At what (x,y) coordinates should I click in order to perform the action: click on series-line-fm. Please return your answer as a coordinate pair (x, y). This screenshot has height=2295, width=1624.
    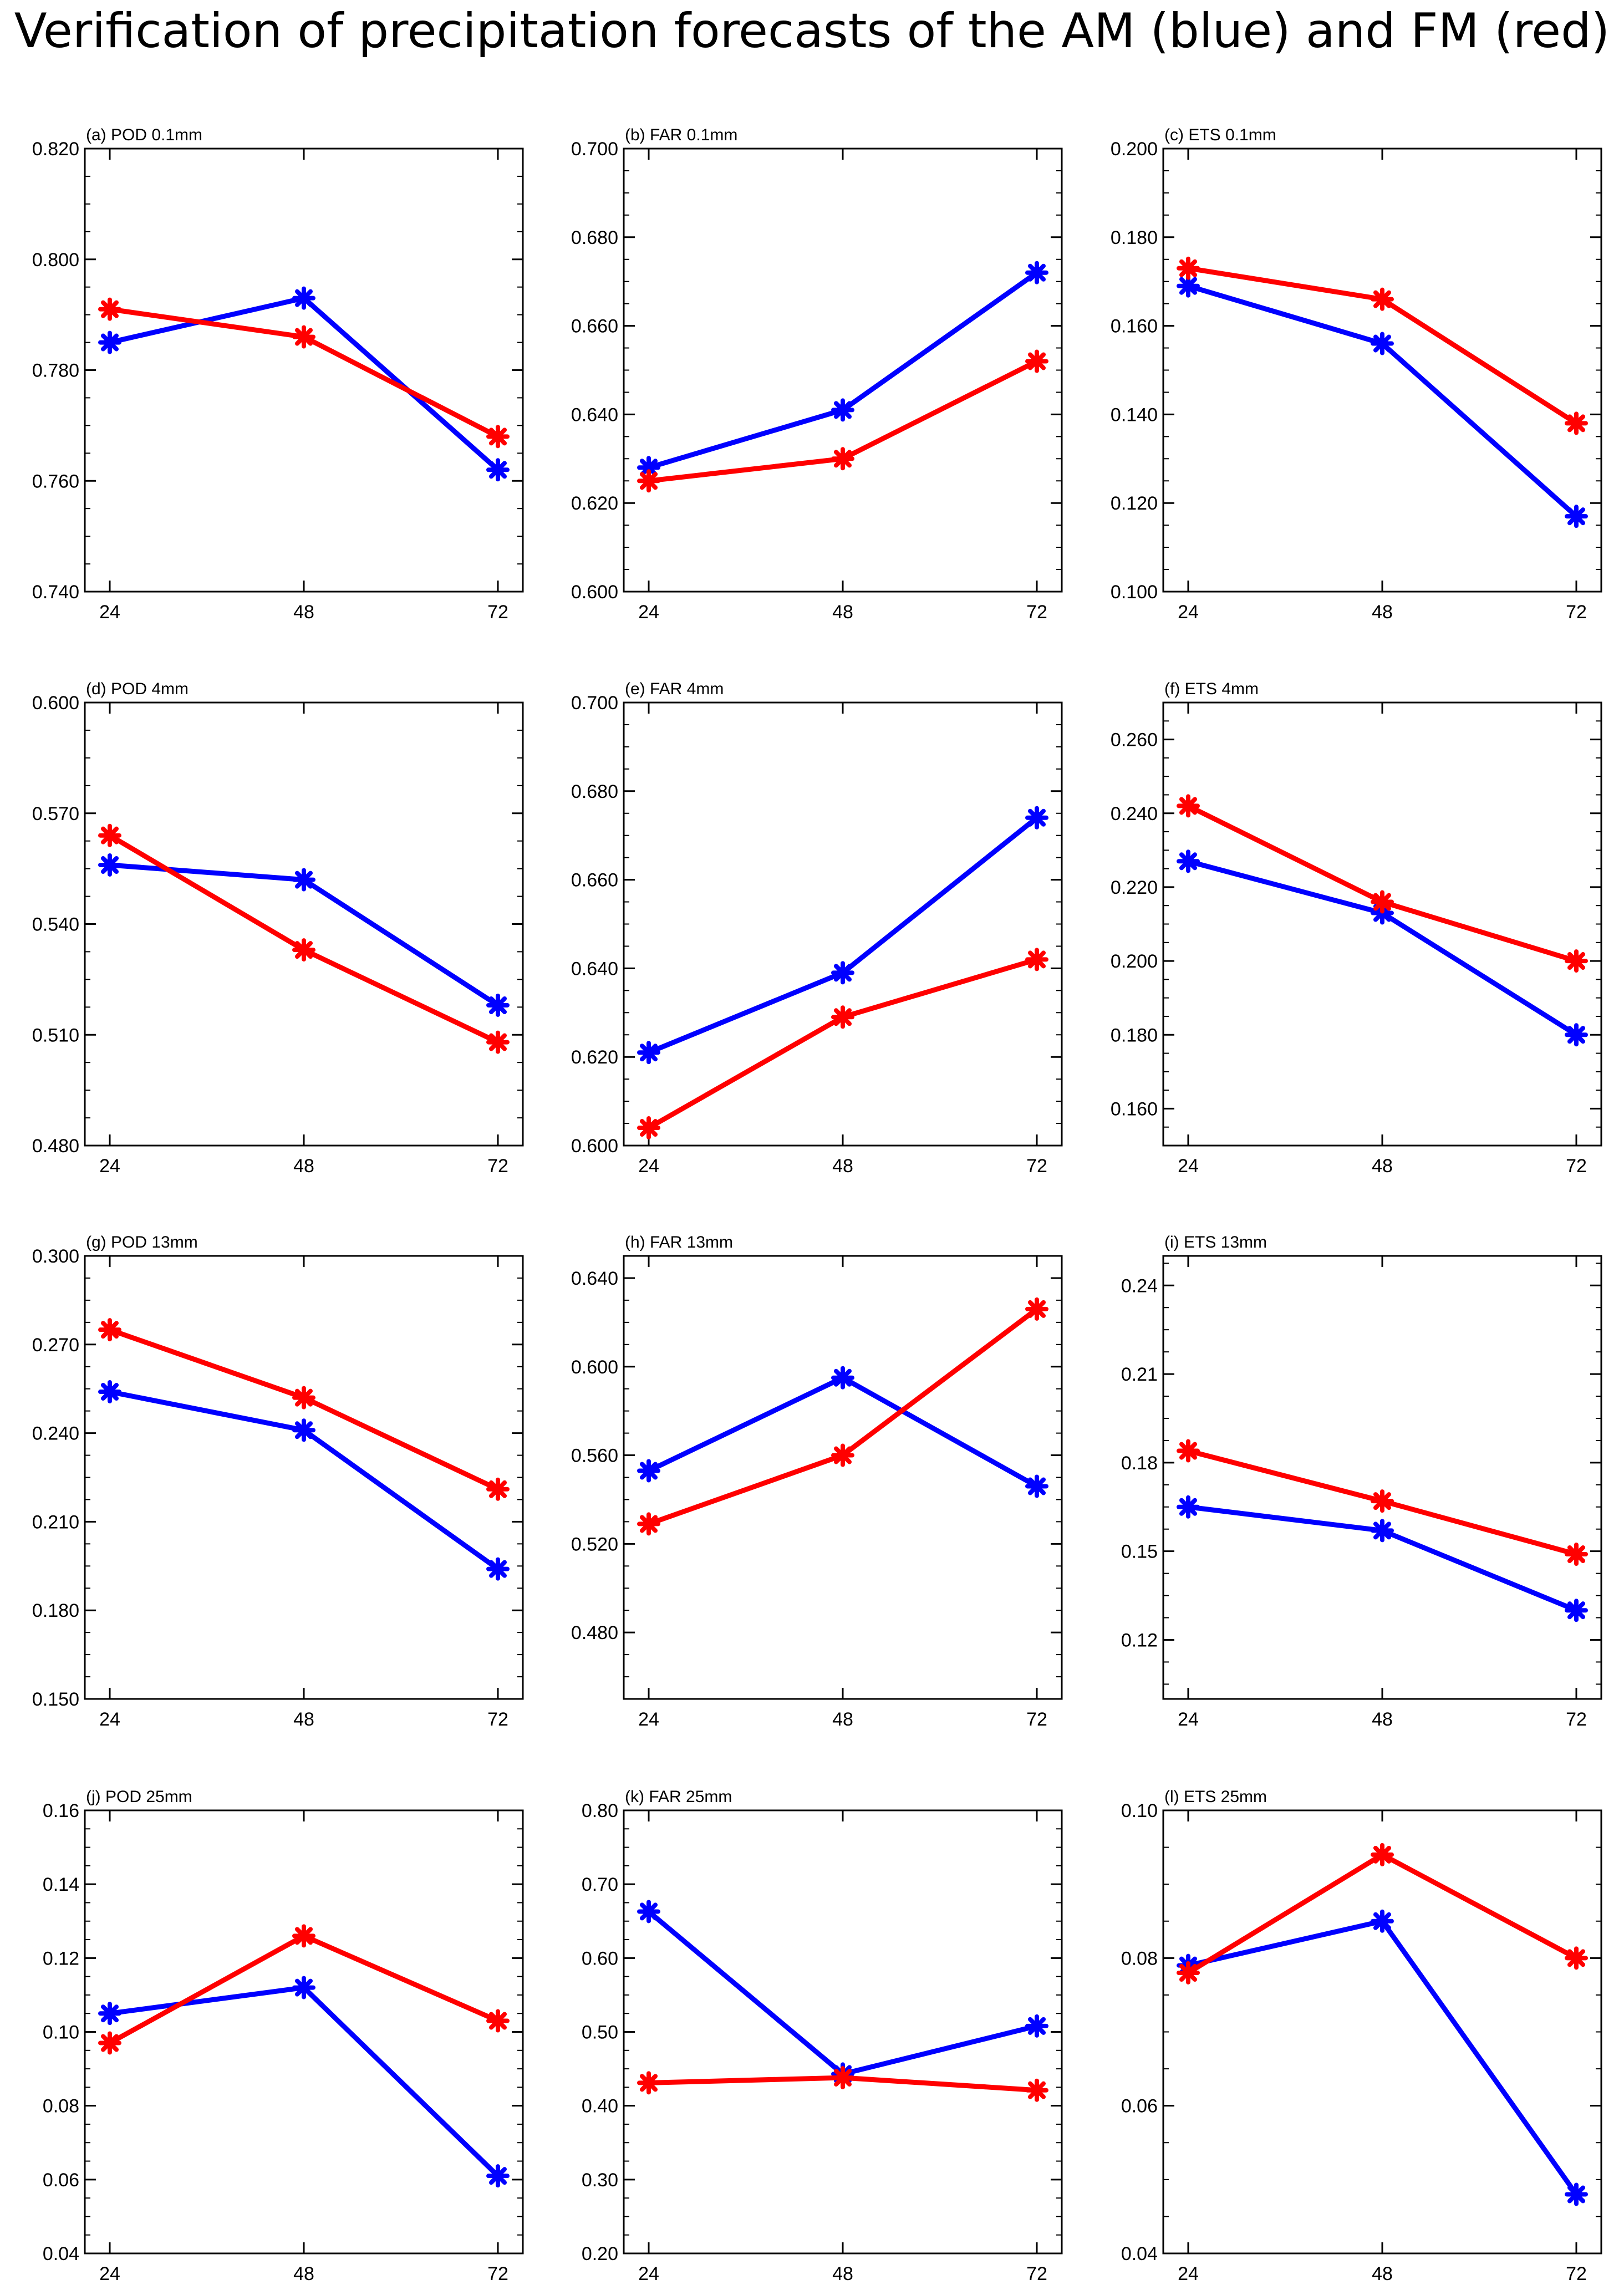
    Looking at the image, I should click on (843, 1416).